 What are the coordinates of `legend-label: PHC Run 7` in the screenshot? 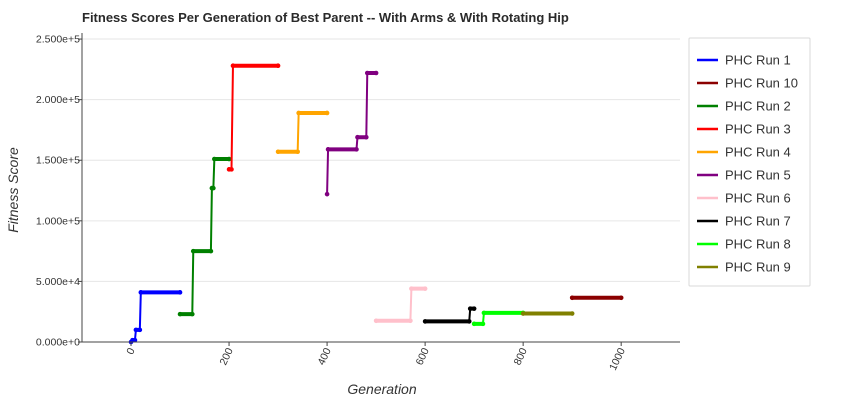 It's located at (758, 221).